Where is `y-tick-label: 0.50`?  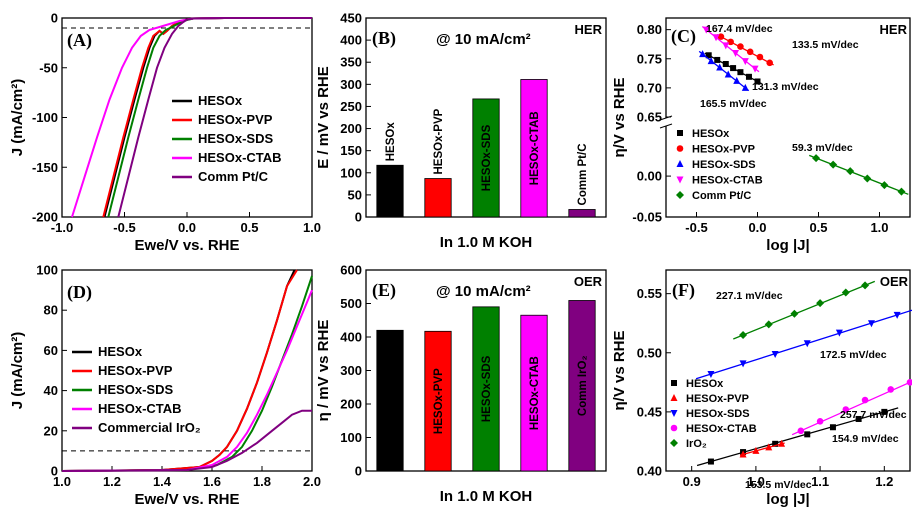 y-tick-label: 0.50 is located at coordinates (649, 352).